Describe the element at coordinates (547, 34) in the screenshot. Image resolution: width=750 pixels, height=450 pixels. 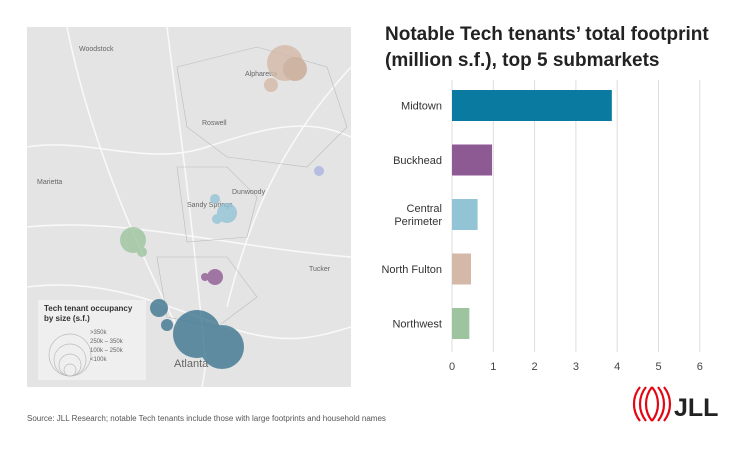
I see `chart-title-line: Notable Tech tenants’ total footprint` at that location.